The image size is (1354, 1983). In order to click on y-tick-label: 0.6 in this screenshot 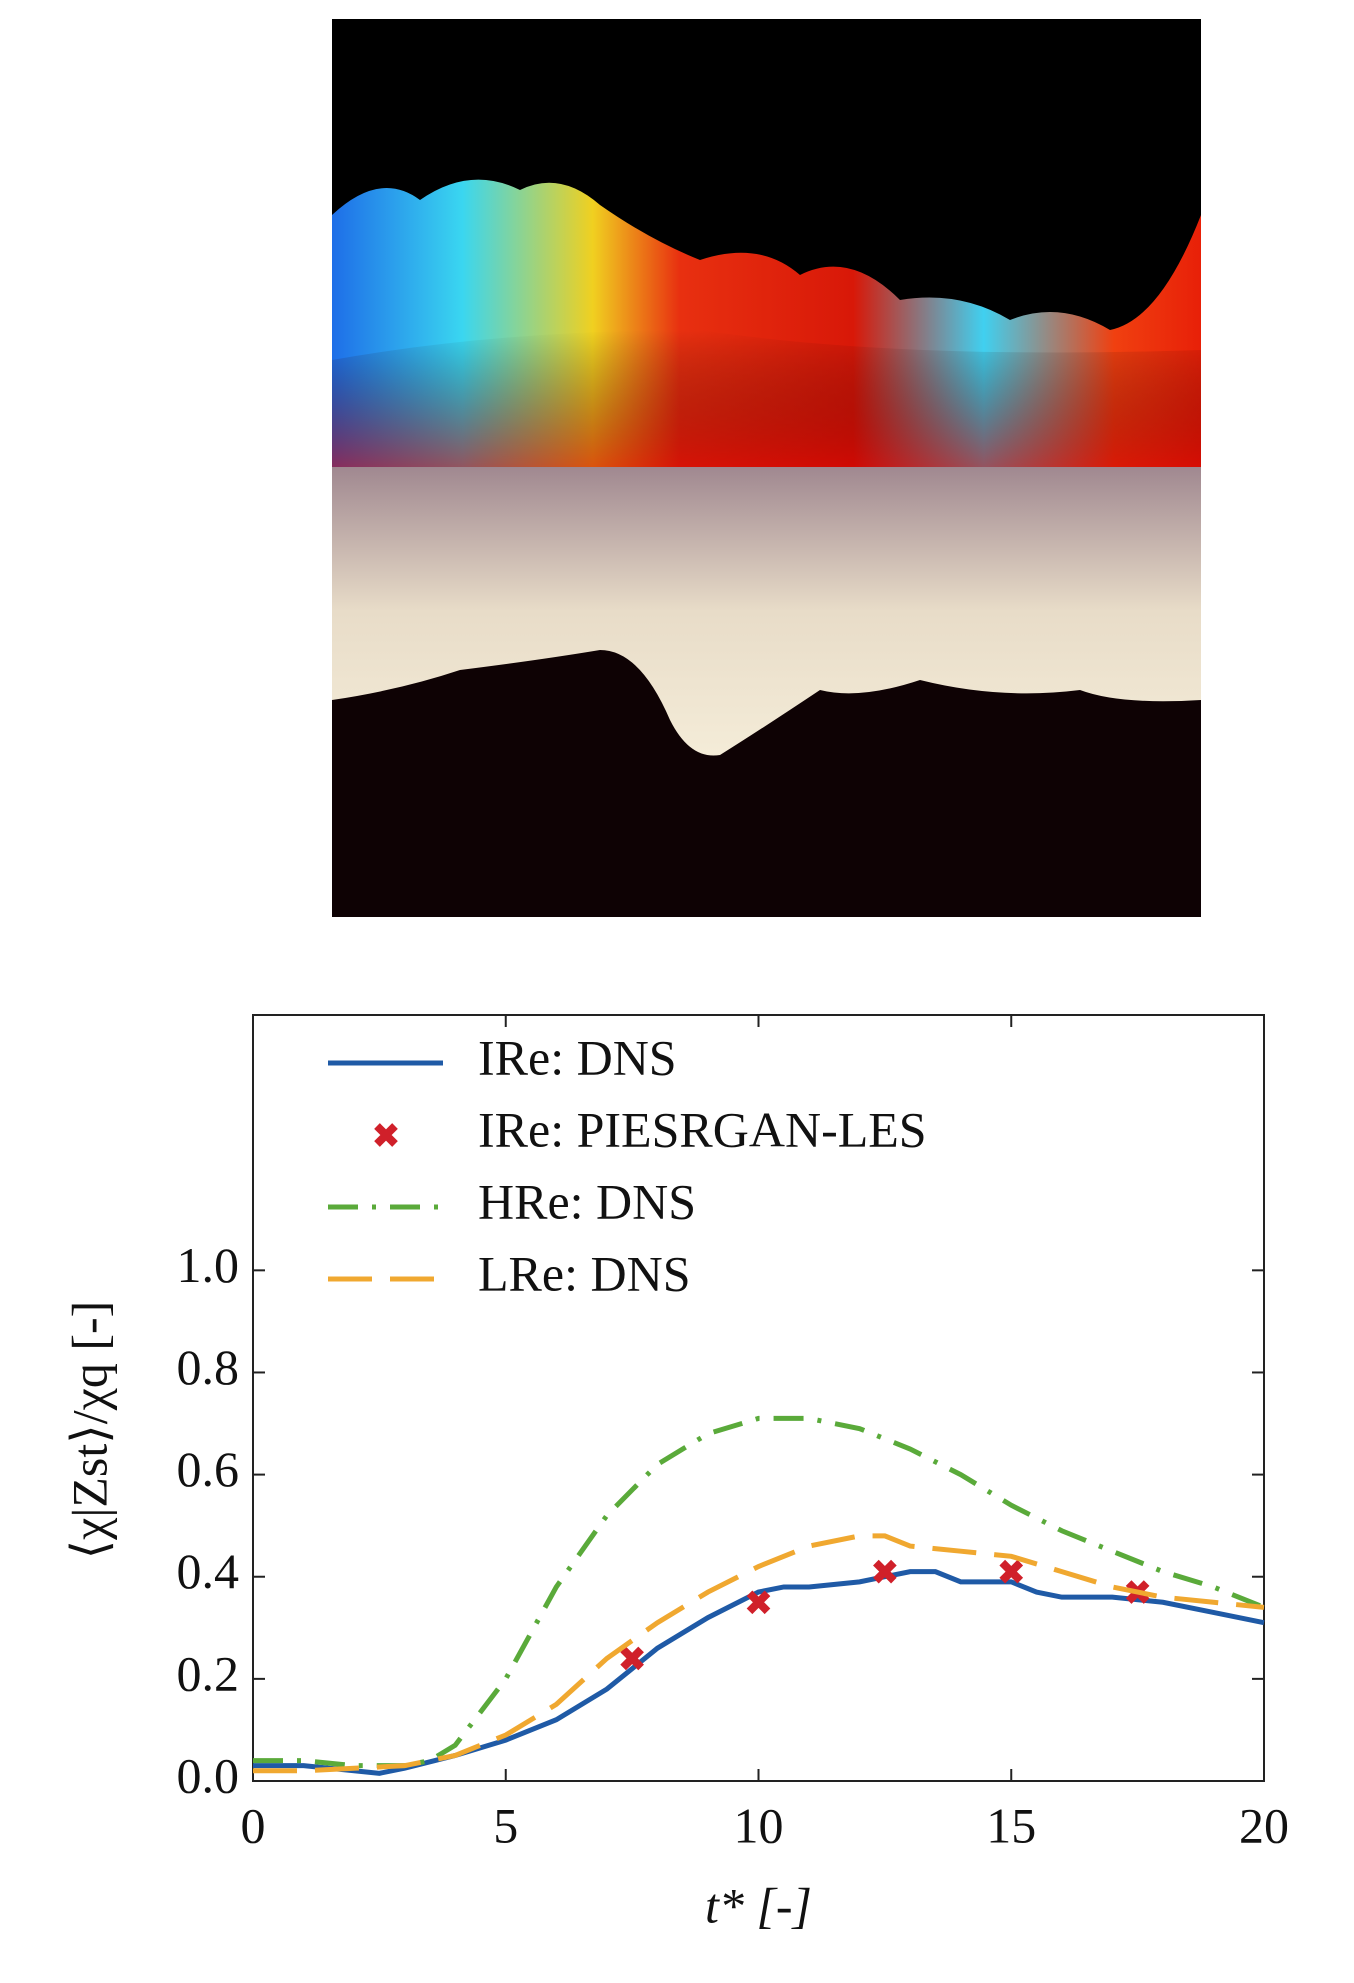, I will do `click(208, 1469)`.